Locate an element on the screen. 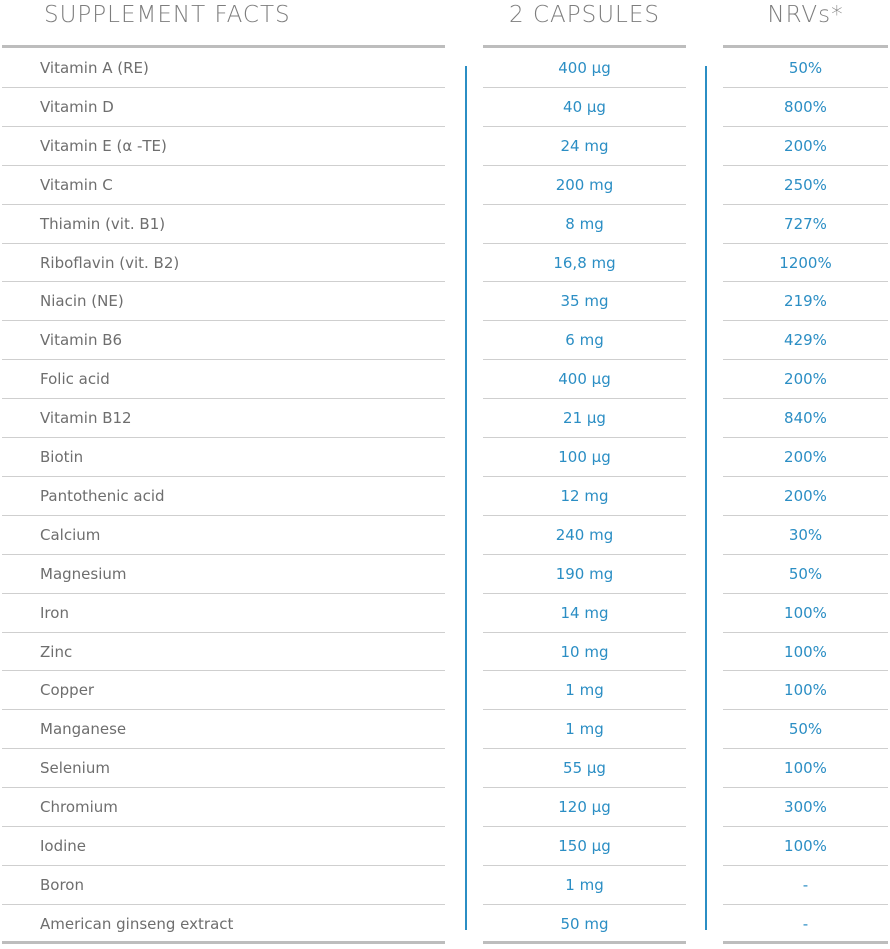  nrv: 219% is located at coordinates (805, 301).